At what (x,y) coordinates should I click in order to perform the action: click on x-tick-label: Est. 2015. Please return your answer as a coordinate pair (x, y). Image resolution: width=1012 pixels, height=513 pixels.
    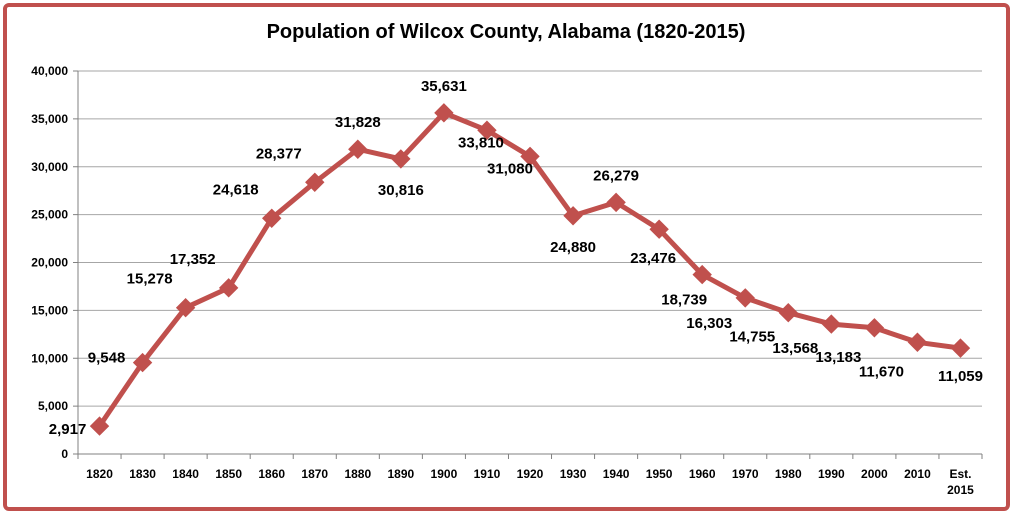
    Looking at the image, I should click on (960, 482).